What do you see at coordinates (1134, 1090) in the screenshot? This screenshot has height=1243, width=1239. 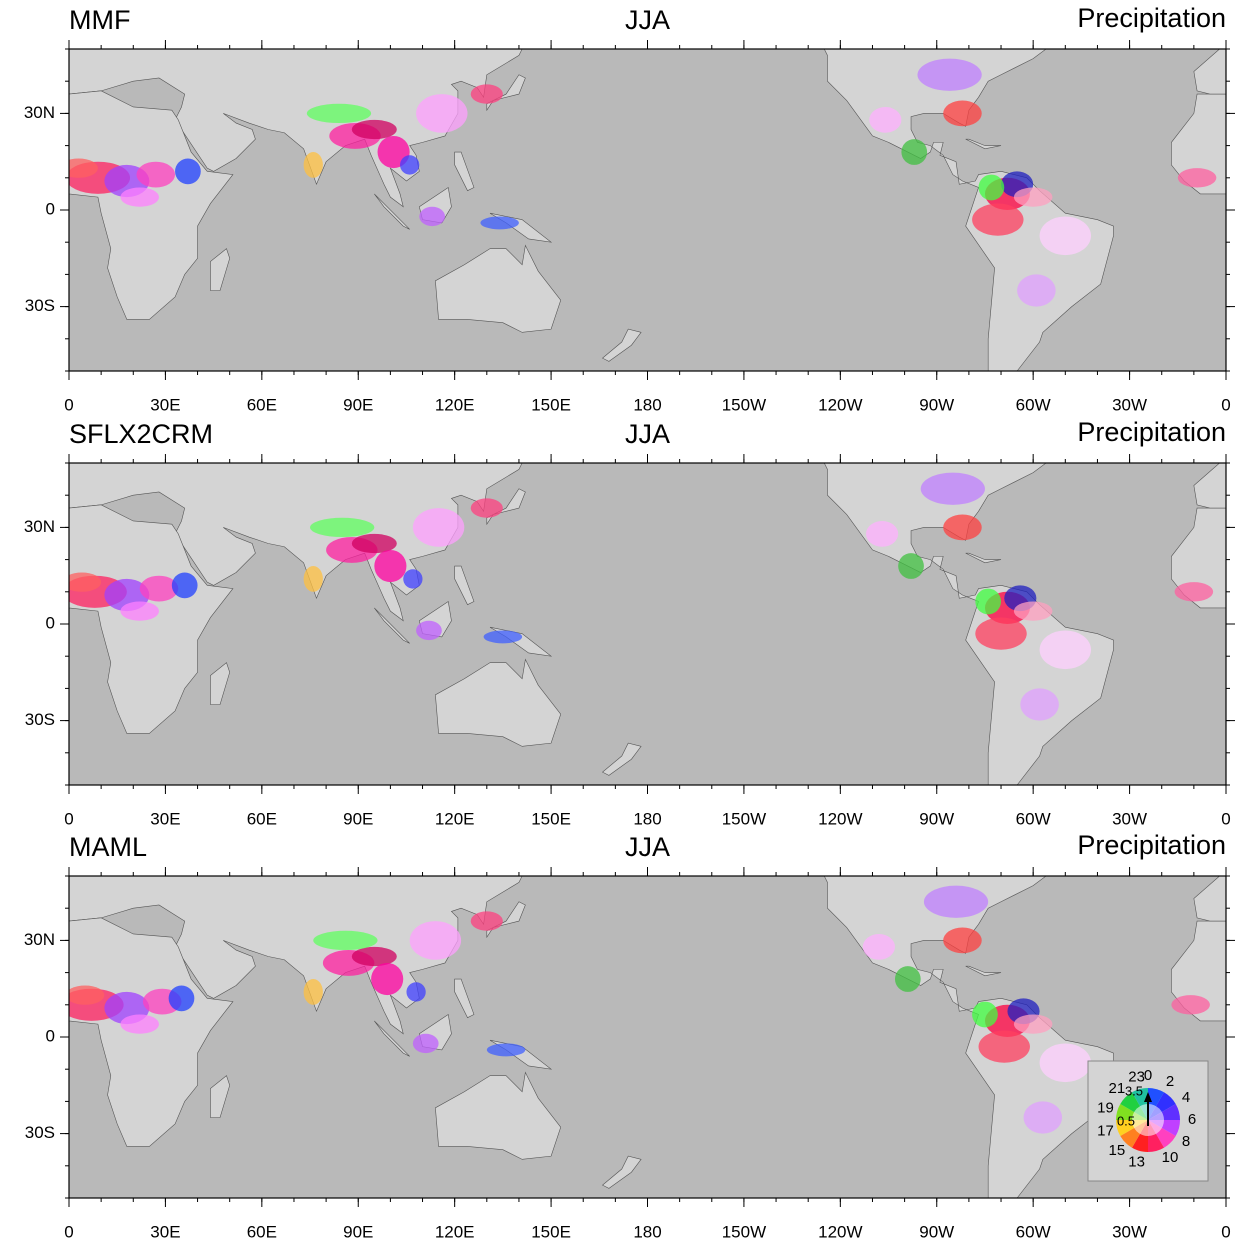 I see `legend-amplitude-label: 3.5` at bounding box center [1134, 1090].